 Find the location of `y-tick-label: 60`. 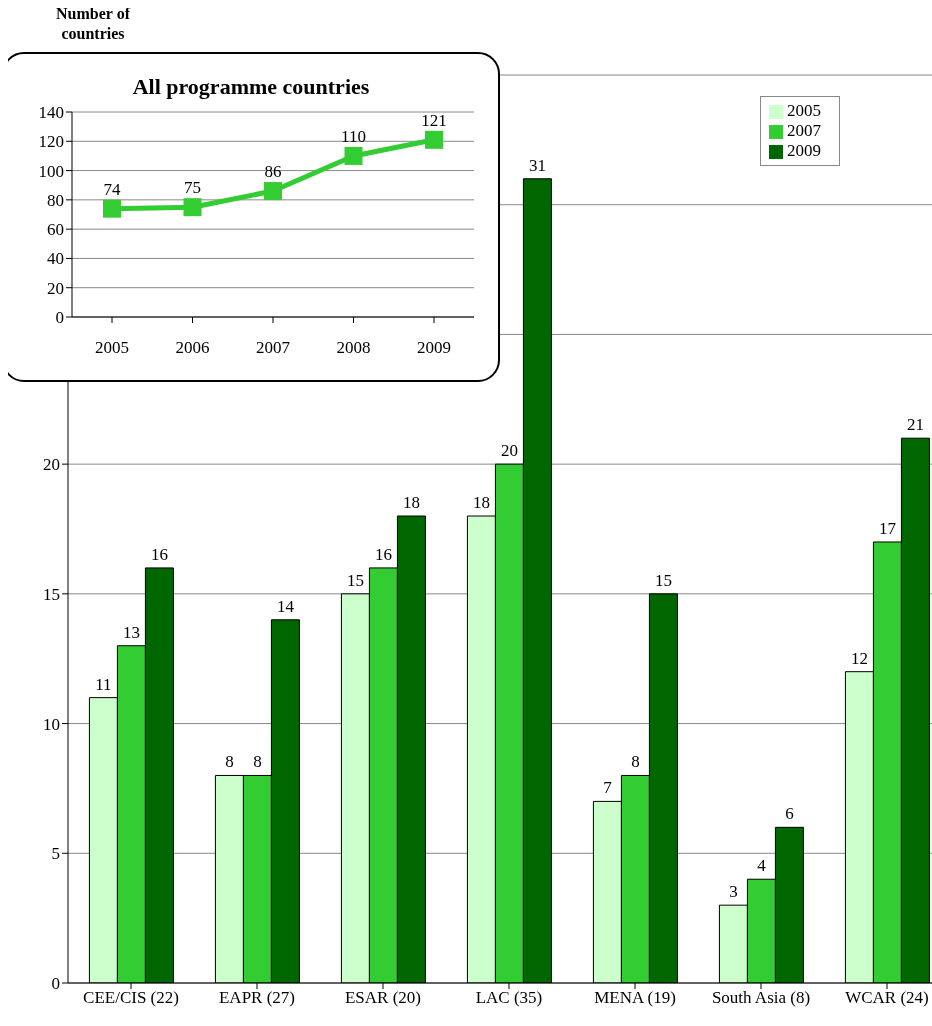

y-tick-label: 60 is located at coordinates (55, 230).